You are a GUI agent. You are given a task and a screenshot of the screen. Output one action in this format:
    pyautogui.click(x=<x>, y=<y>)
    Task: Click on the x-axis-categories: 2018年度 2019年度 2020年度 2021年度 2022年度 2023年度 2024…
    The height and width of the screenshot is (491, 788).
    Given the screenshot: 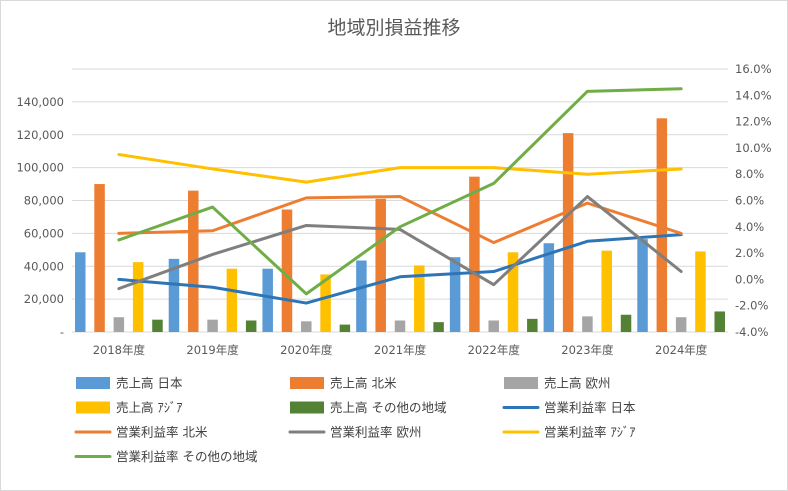 What is the action you would take?
    pyautogui.click(x=400, y=350)
    